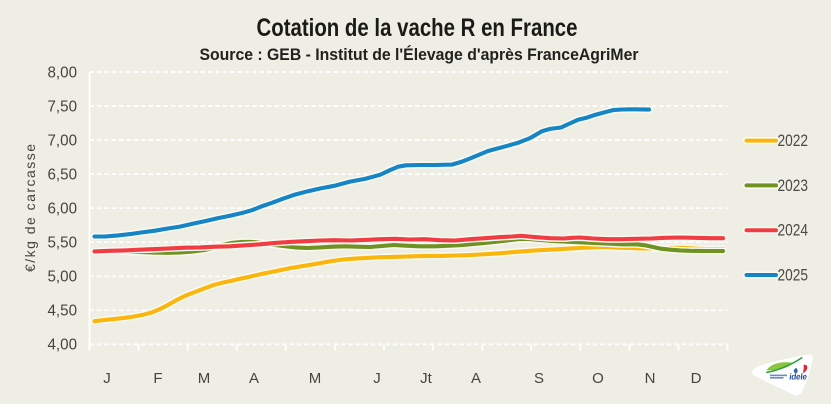 The height and width of the screenshot is (404, 831). What do you see at coordinates (63, 243) in the screenshot?
I see `svg-text: 5,50` at bounding box center [63, 243].